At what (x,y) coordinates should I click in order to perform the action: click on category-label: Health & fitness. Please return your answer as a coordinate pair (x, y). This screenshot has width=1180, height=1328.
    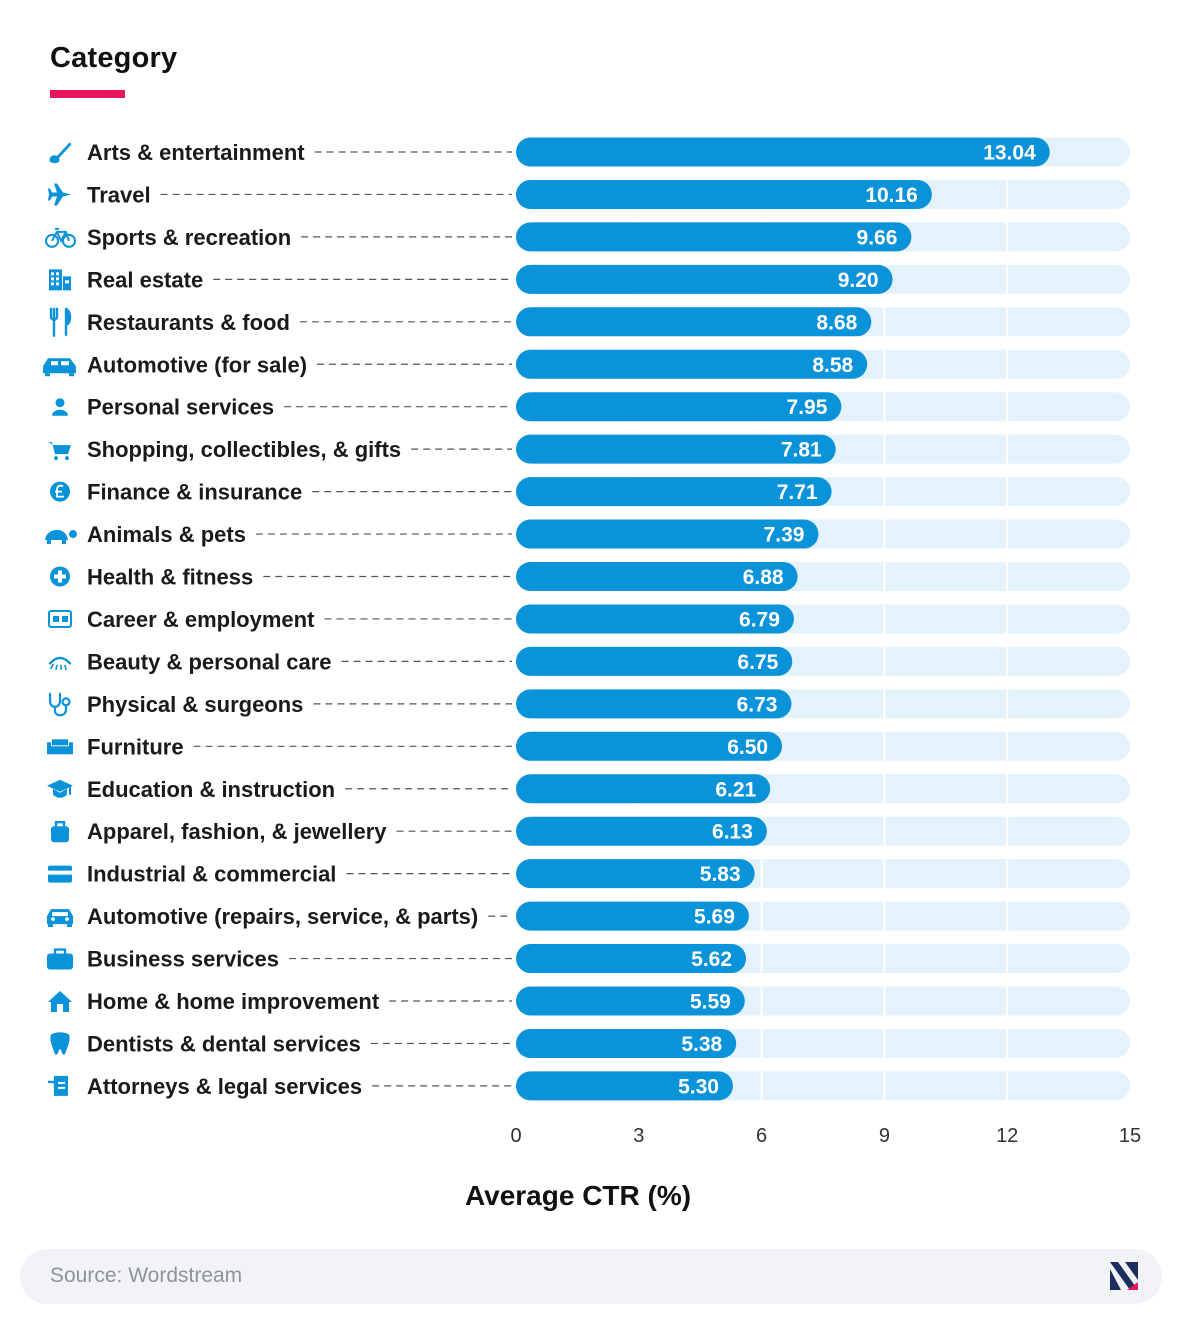
    Looking at the image, I should click on (170, 577).